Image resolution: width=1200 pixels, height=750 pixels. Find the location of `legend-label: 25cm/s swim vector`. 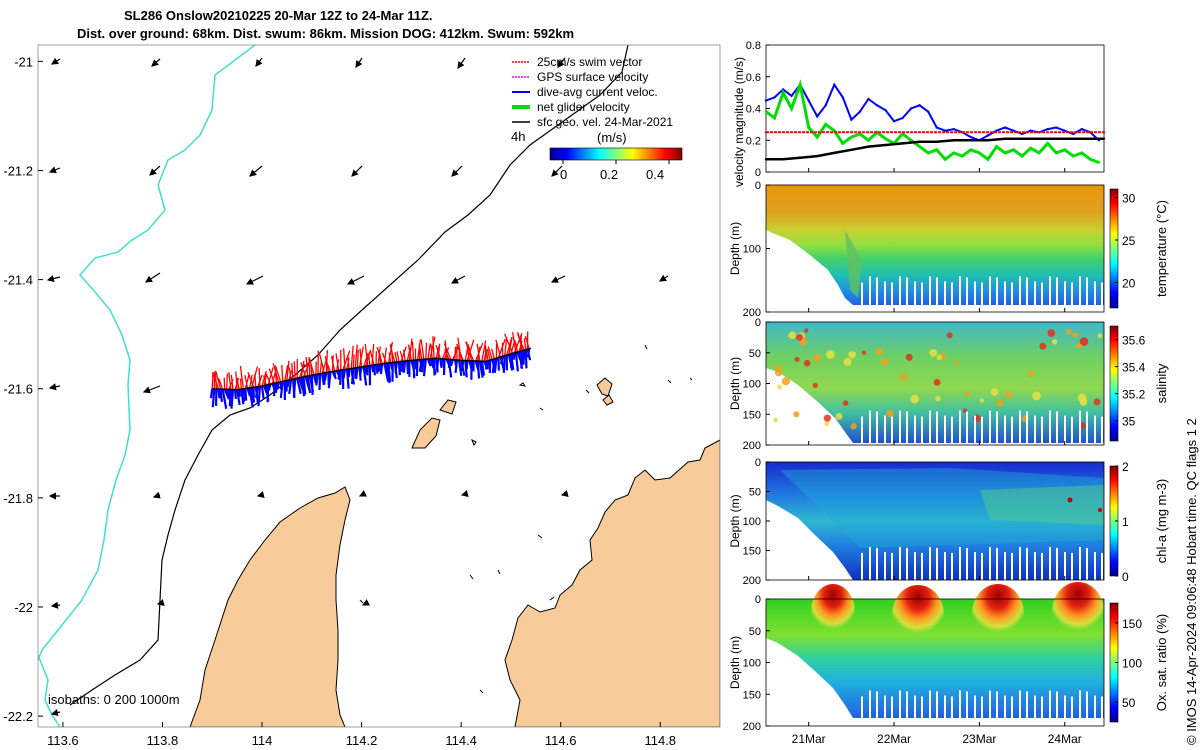

legend-label: 25cm/s swim vector is located at coordinates (589, 62).